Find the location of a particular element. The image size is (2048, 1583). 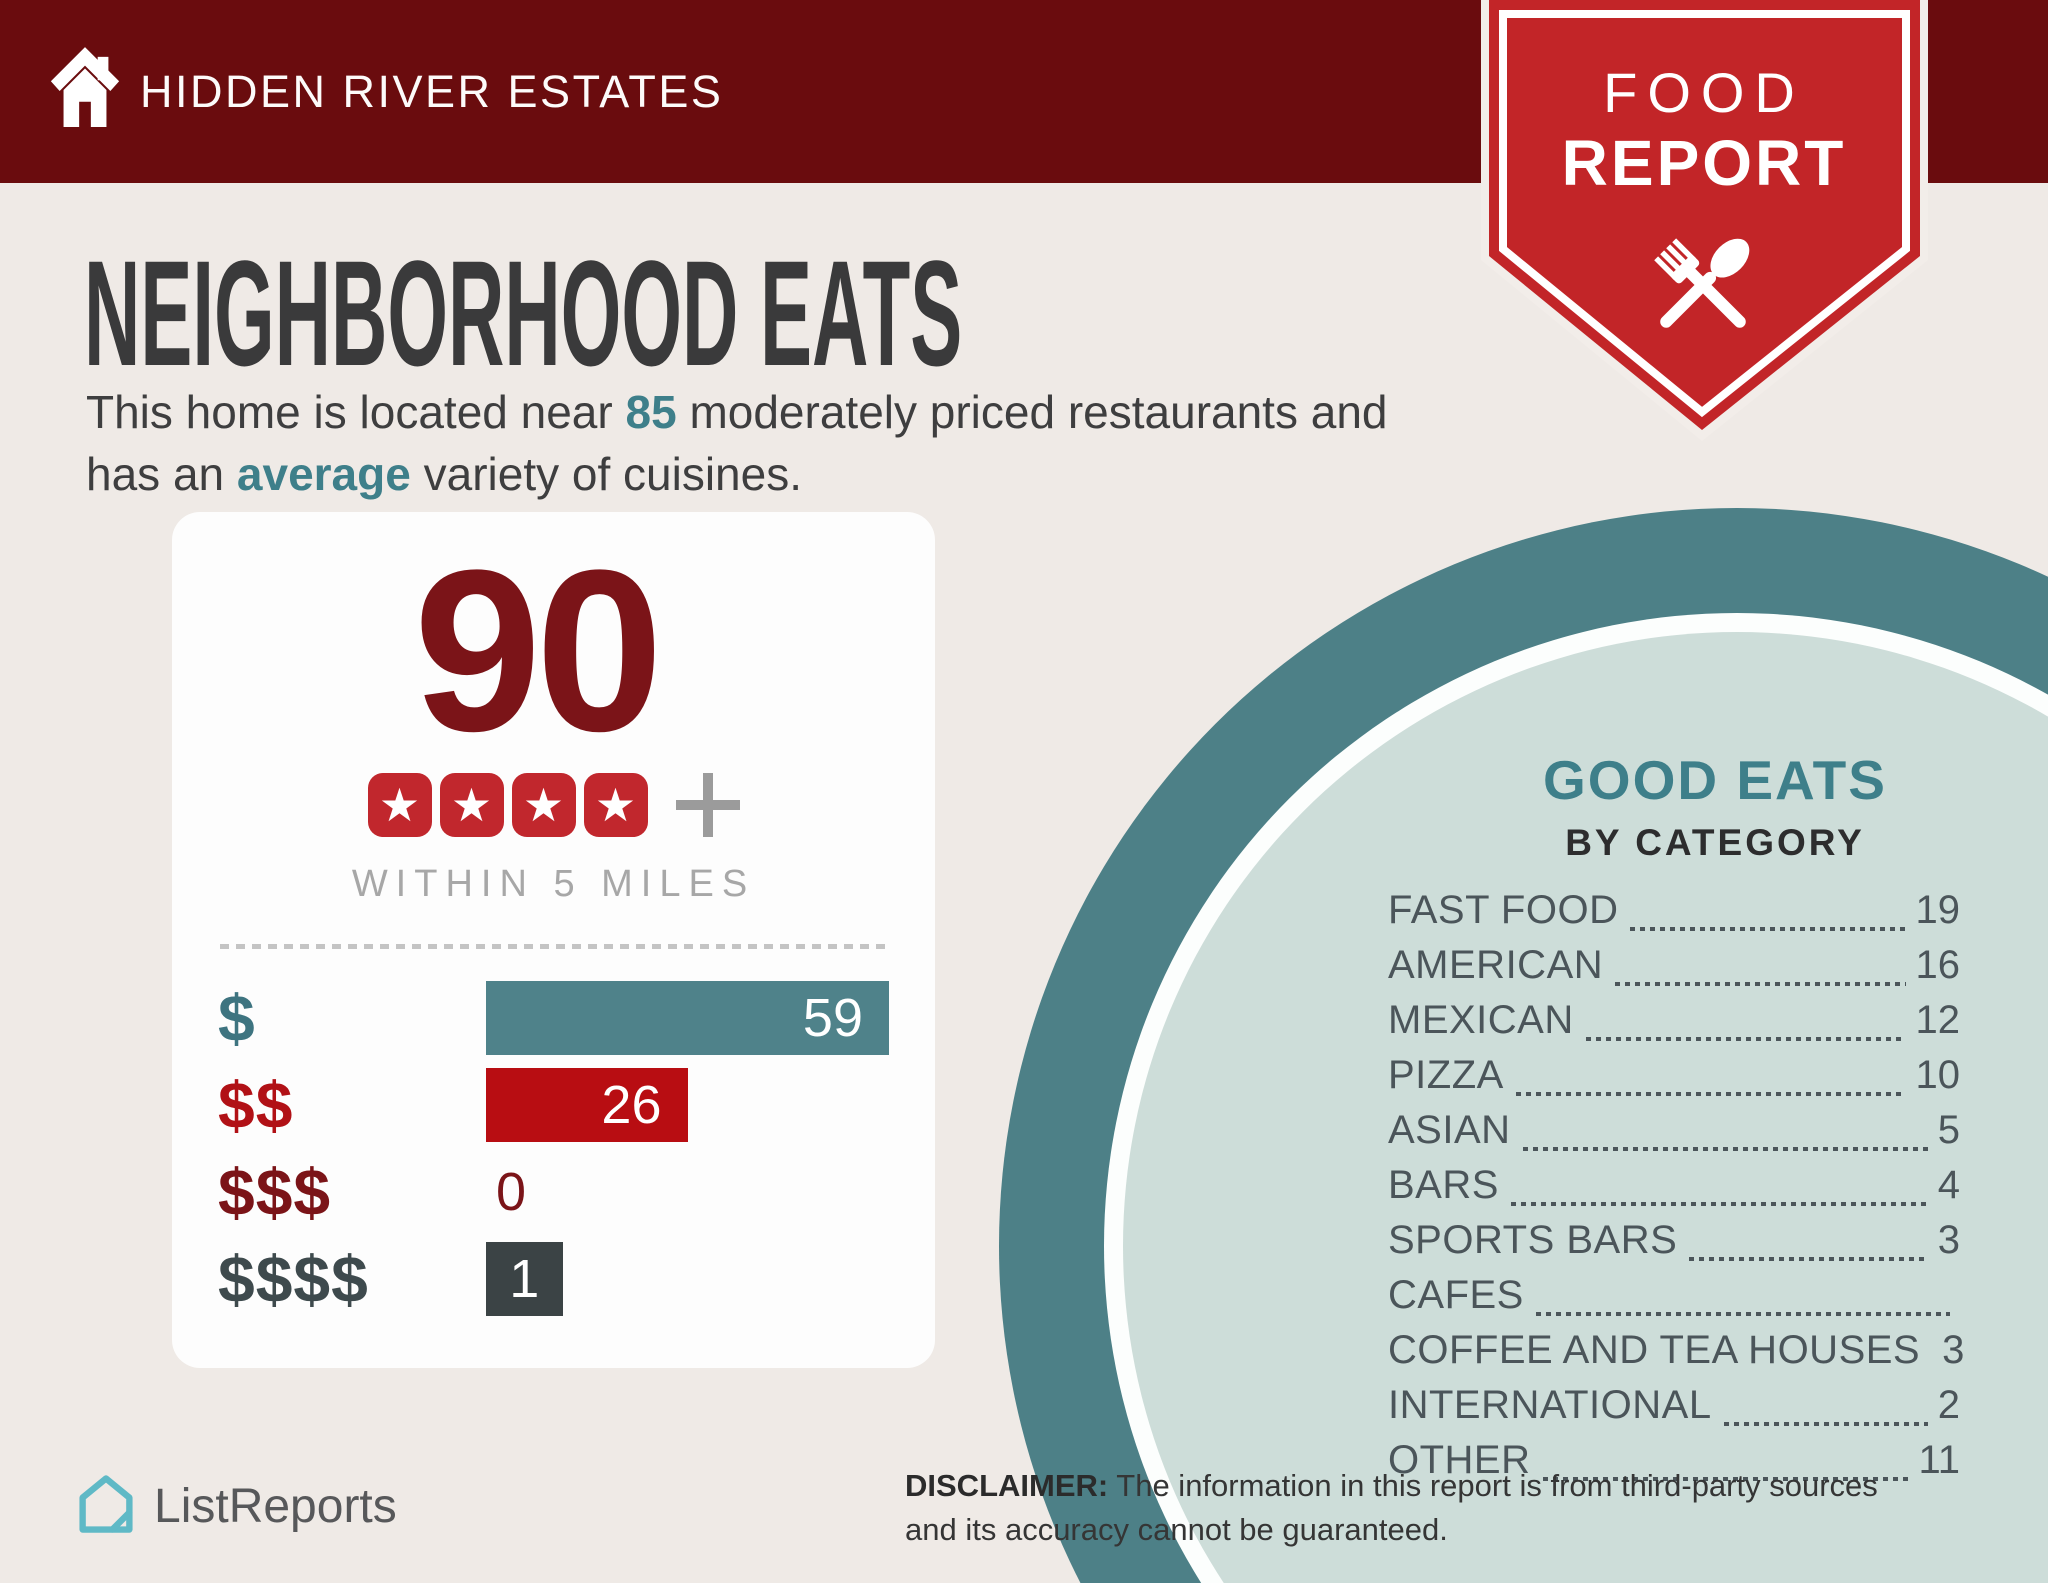

subtitle-accent-text: average is located at coordinates (323, 473).